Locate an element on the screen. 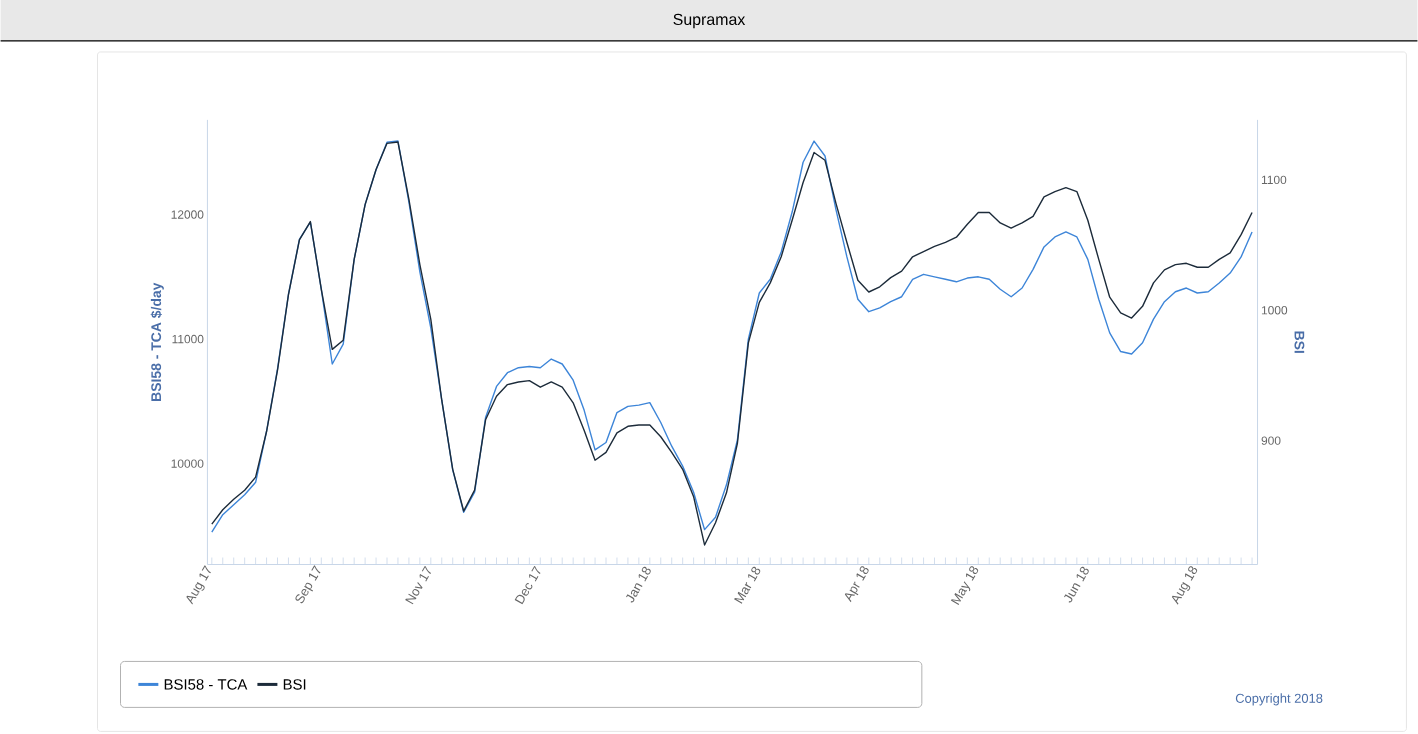 The height and width of the screenshot is (734, 1418). y-tick-label: 10000 is located at coordinates (187, 463).